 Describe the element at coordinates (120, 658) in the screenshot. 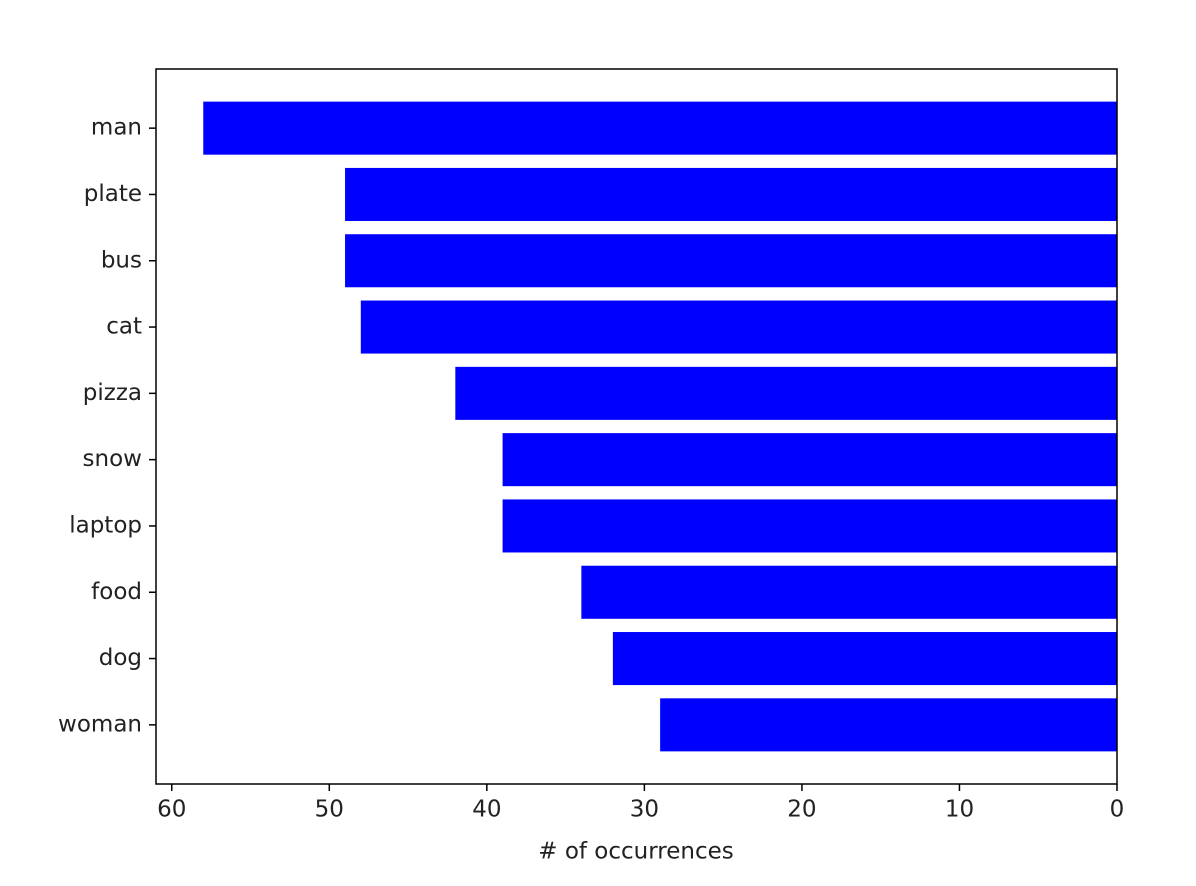

I see `y-tick-label: dog` at that location.